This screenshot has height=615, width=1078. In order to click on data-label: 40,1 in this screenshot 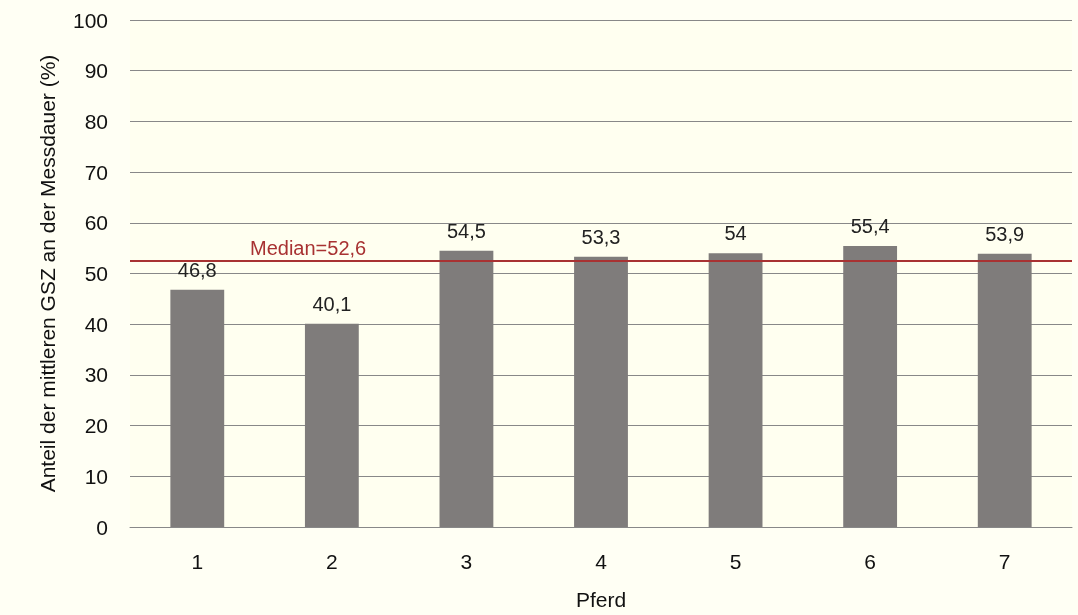, I will do `click(332, 303)`.